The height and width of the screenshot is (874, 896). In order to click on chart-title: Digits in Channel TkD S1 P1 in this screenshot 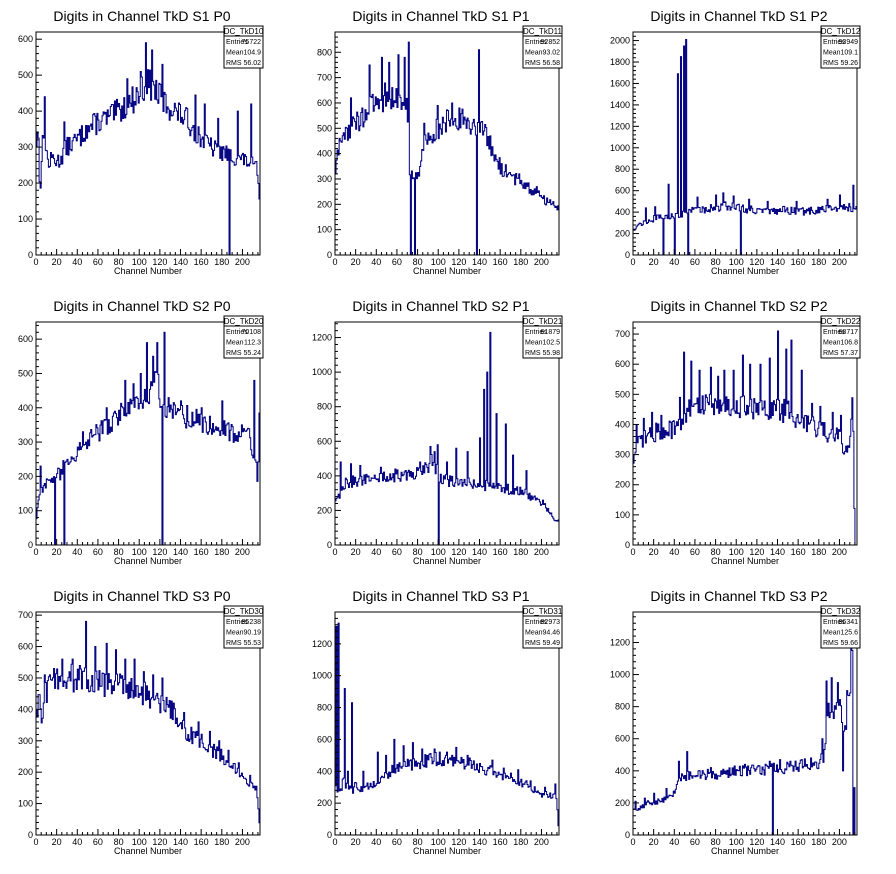, I will do `click(440, 16)`.